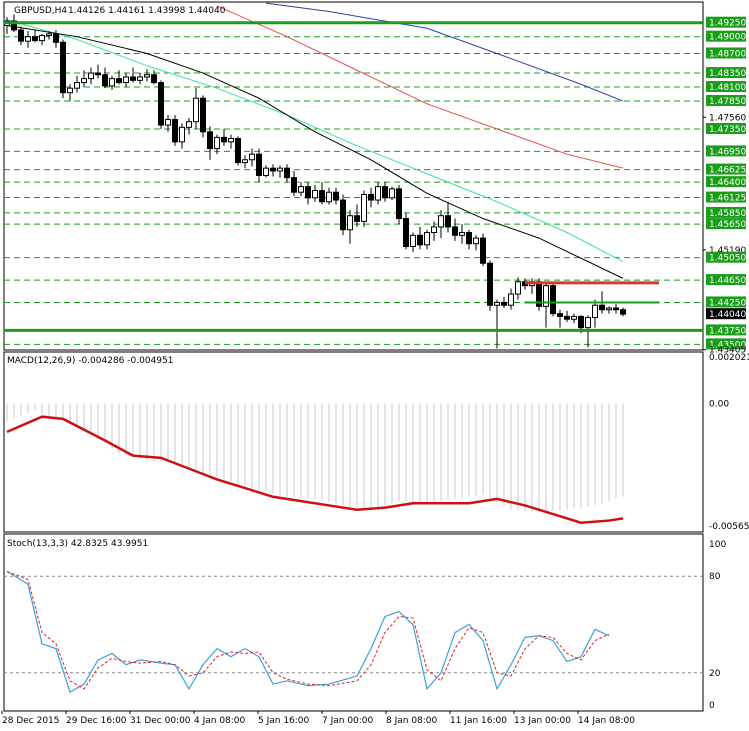 The image size is (749, 731). I want to click on price-label: 1.49000, so click(727, 38).